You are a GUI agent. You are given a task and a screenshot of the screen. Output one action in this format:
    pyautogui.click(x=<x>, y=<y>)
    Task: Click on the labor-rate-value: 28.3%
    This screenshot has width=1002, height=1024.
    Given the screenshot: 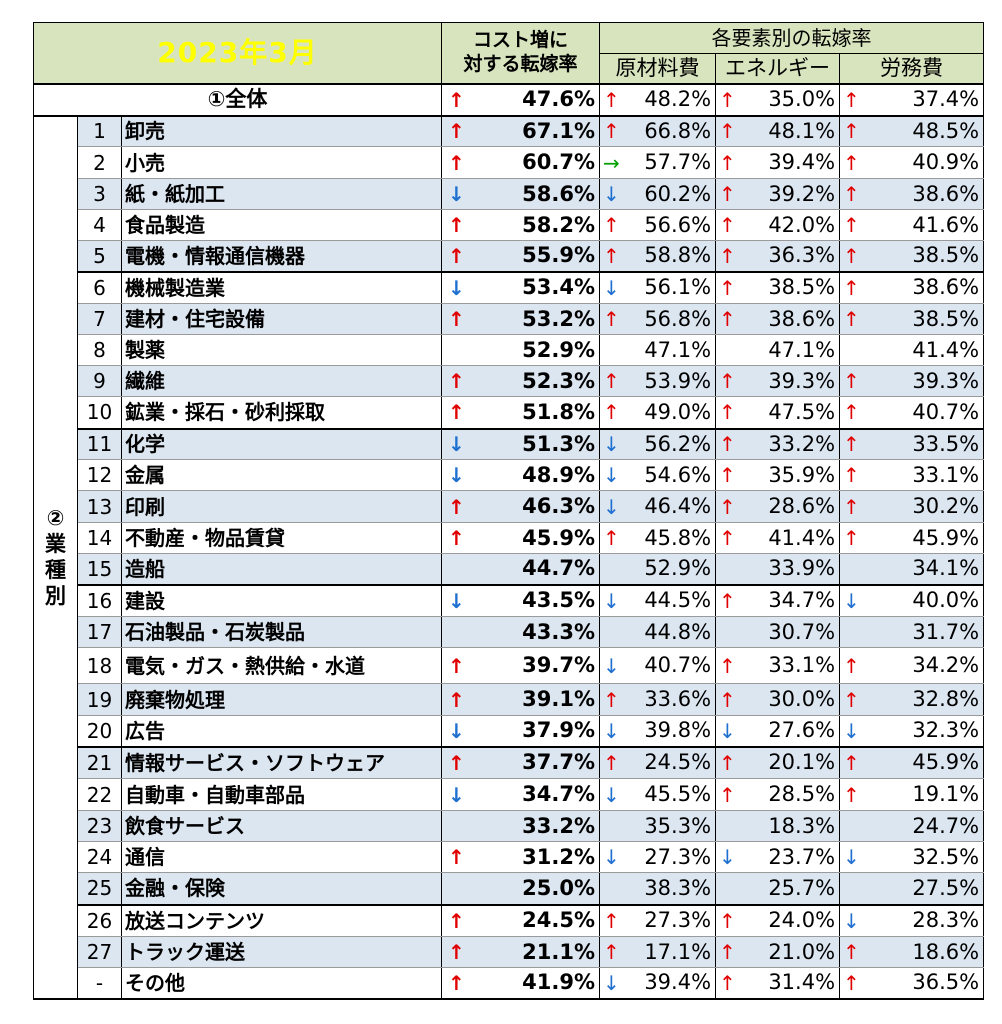 What is the action you would take?
    pyautogui.click(x=946, y=920)
    